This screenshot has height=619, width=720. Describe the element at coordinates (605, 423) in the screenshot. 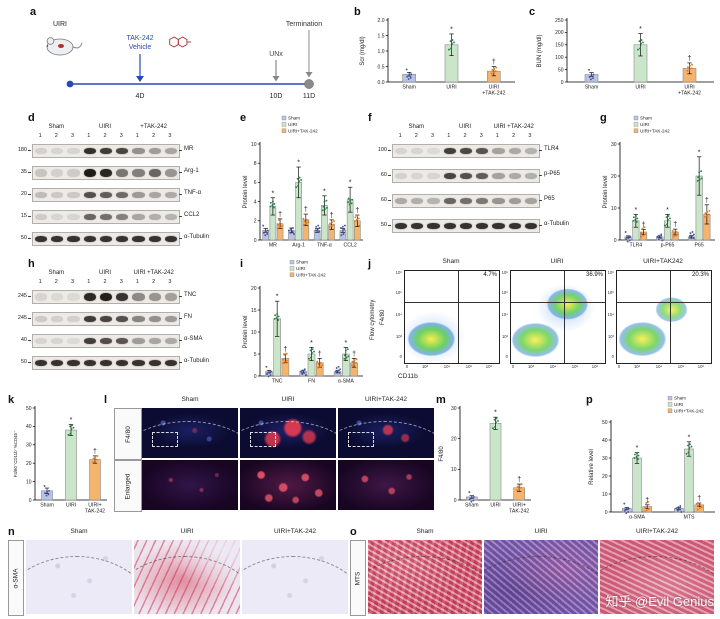

I see `y-tick-label: 50` at that location.